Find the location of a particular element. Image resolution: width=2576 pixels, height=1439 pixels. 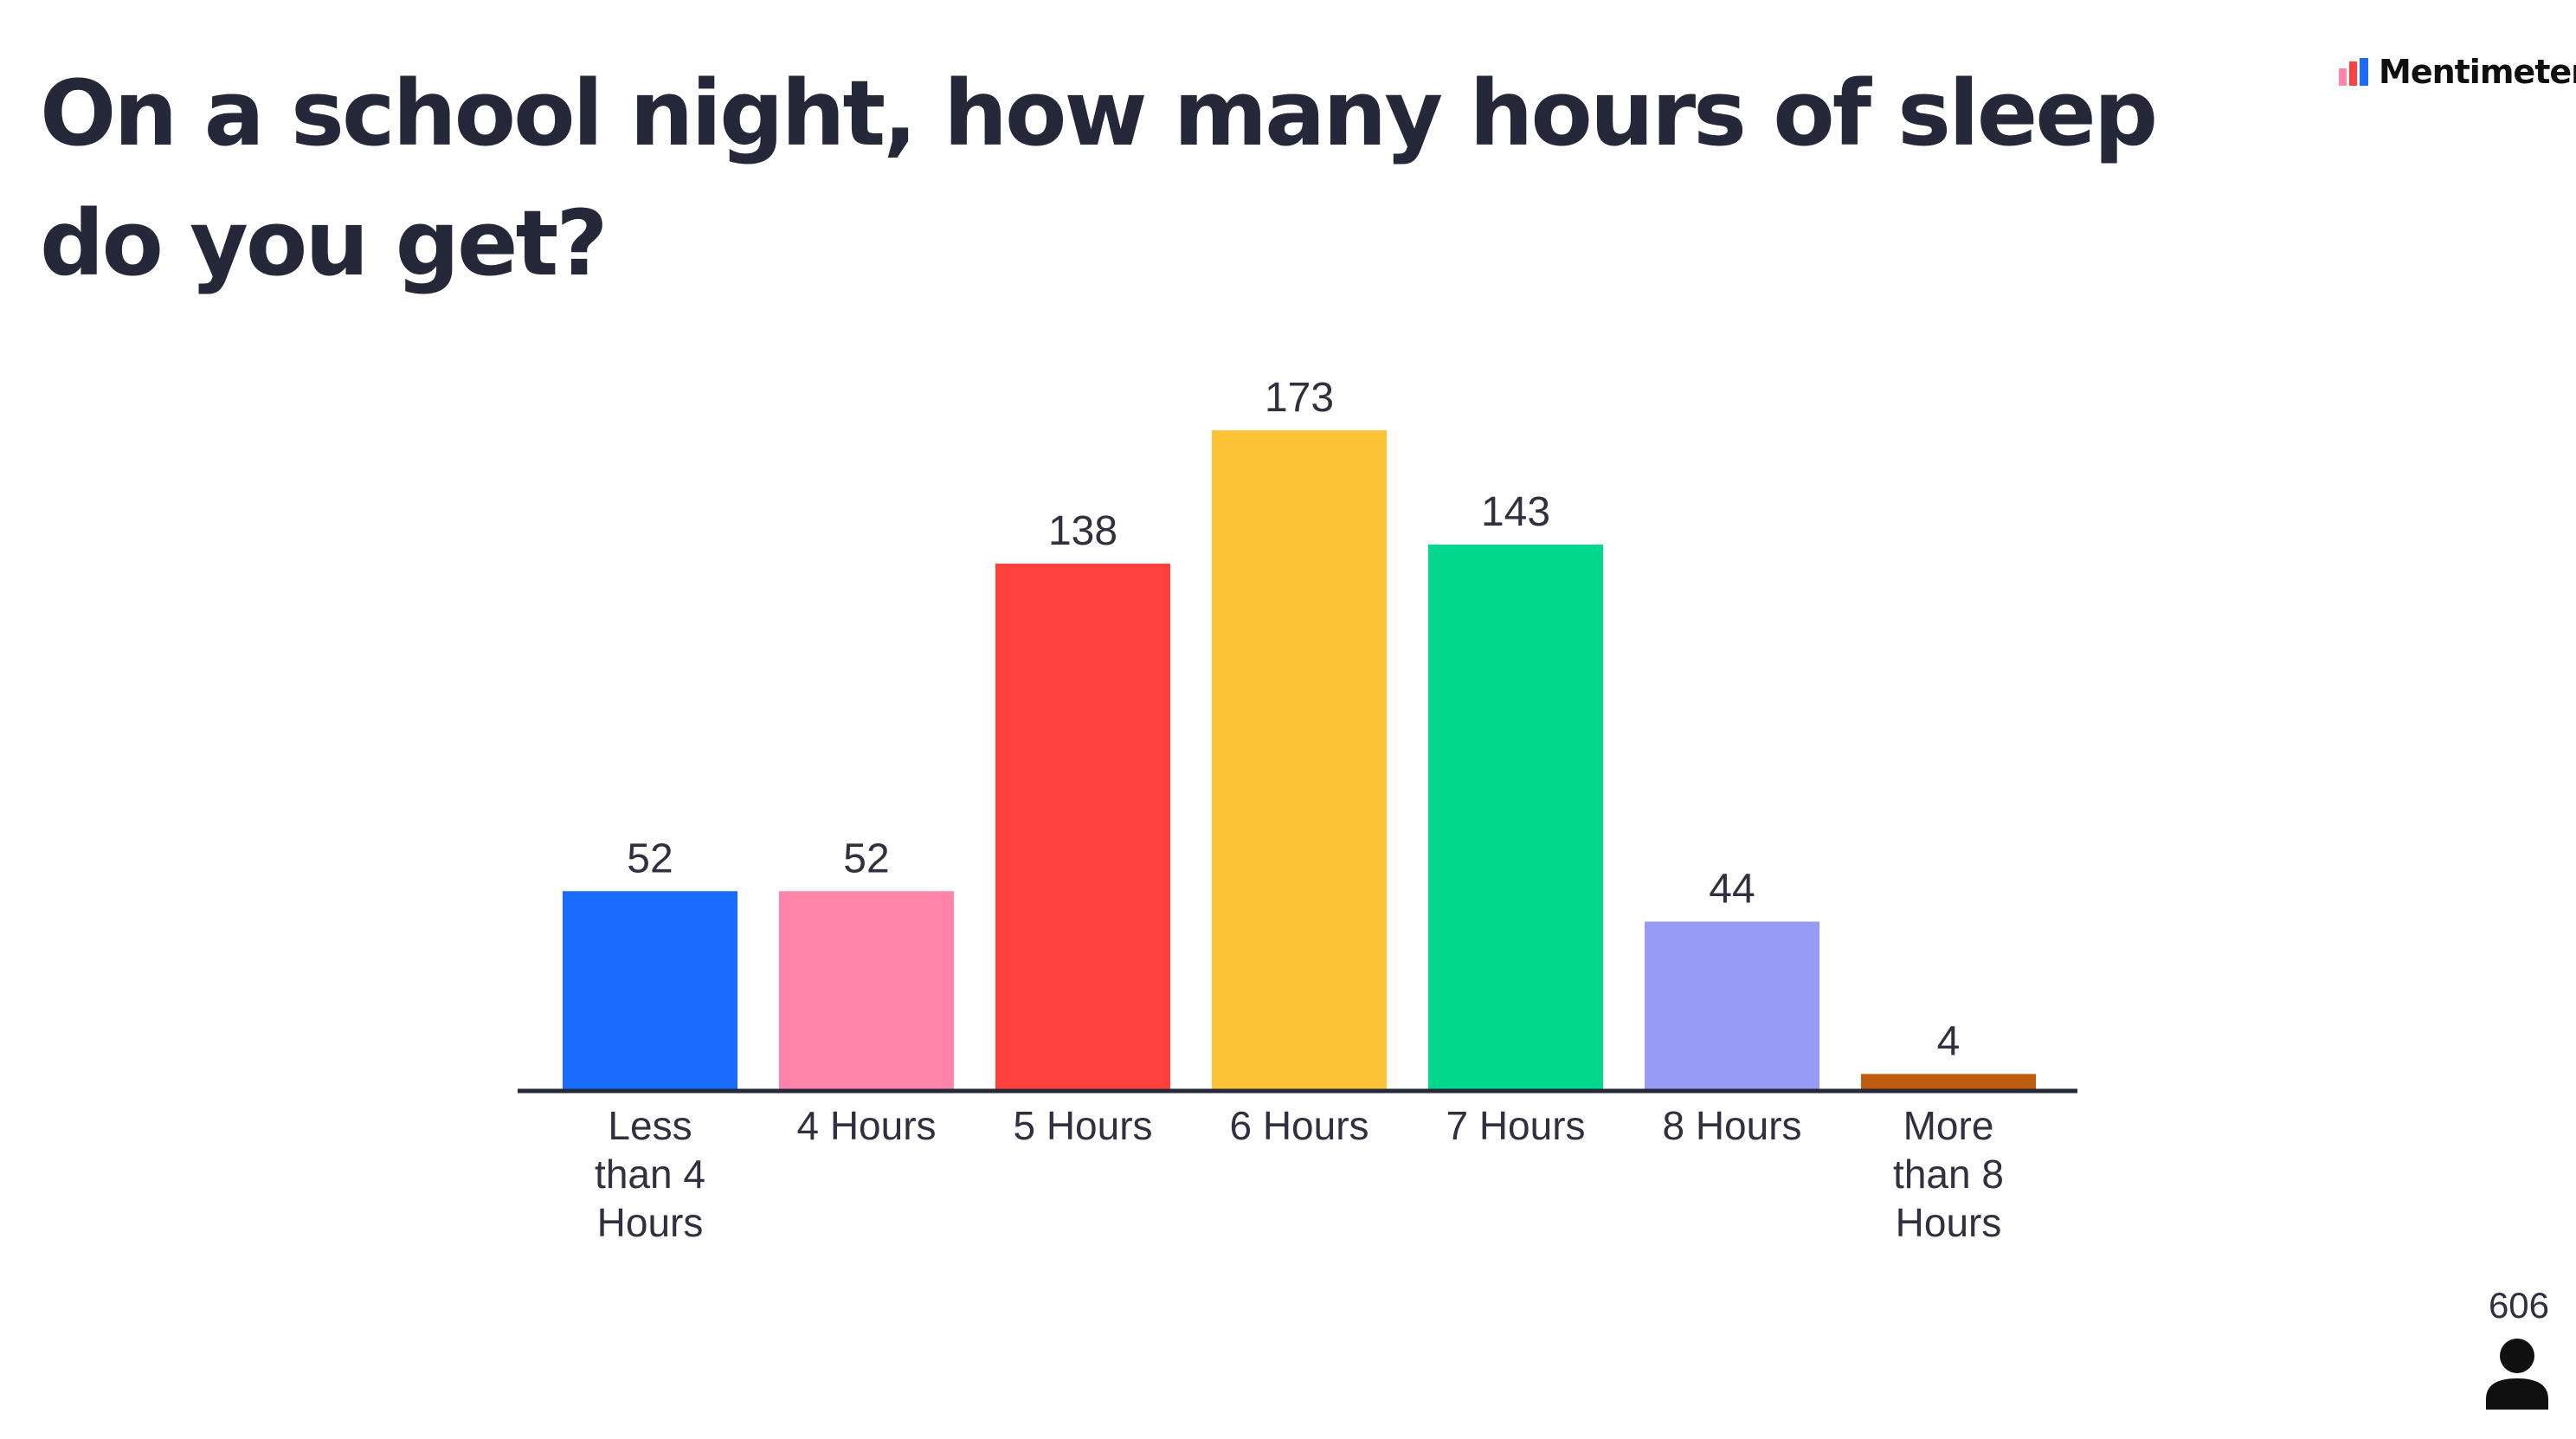

bar-value-label: 138 is located at coordinates (1082, 531).